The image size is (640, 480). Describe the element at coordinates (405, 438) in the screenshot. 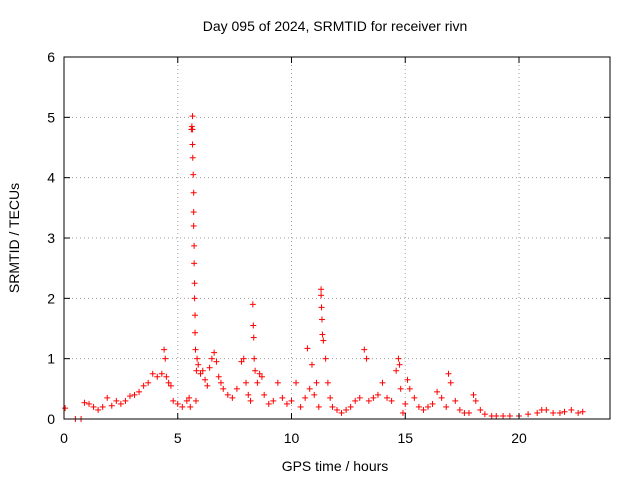

I see `x-tick-label: 15` at that location.